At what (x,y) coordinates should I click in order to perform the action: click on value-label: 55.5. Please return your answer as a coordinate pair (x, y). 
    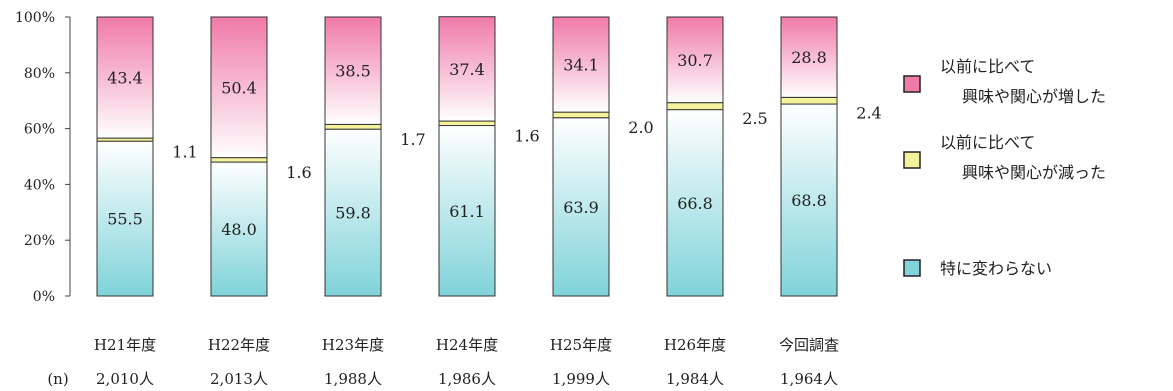
    Looking at the image, I should click on (125, 219).